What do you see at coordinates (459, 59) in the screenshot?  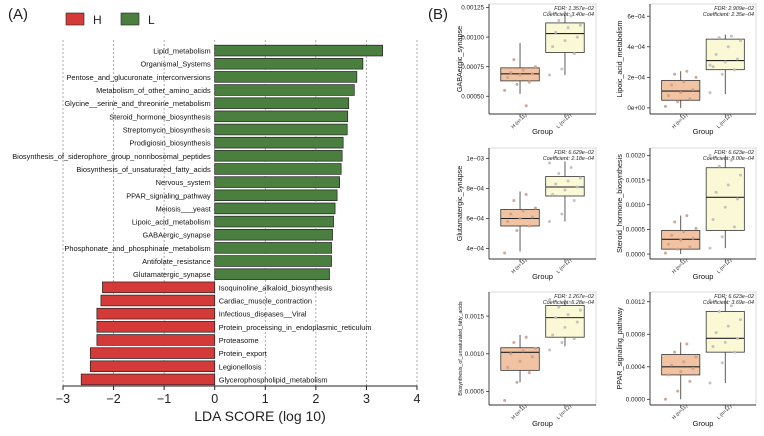 I see `y-axis-title: GABAergic_synapse` at bounding box center [459, 59].